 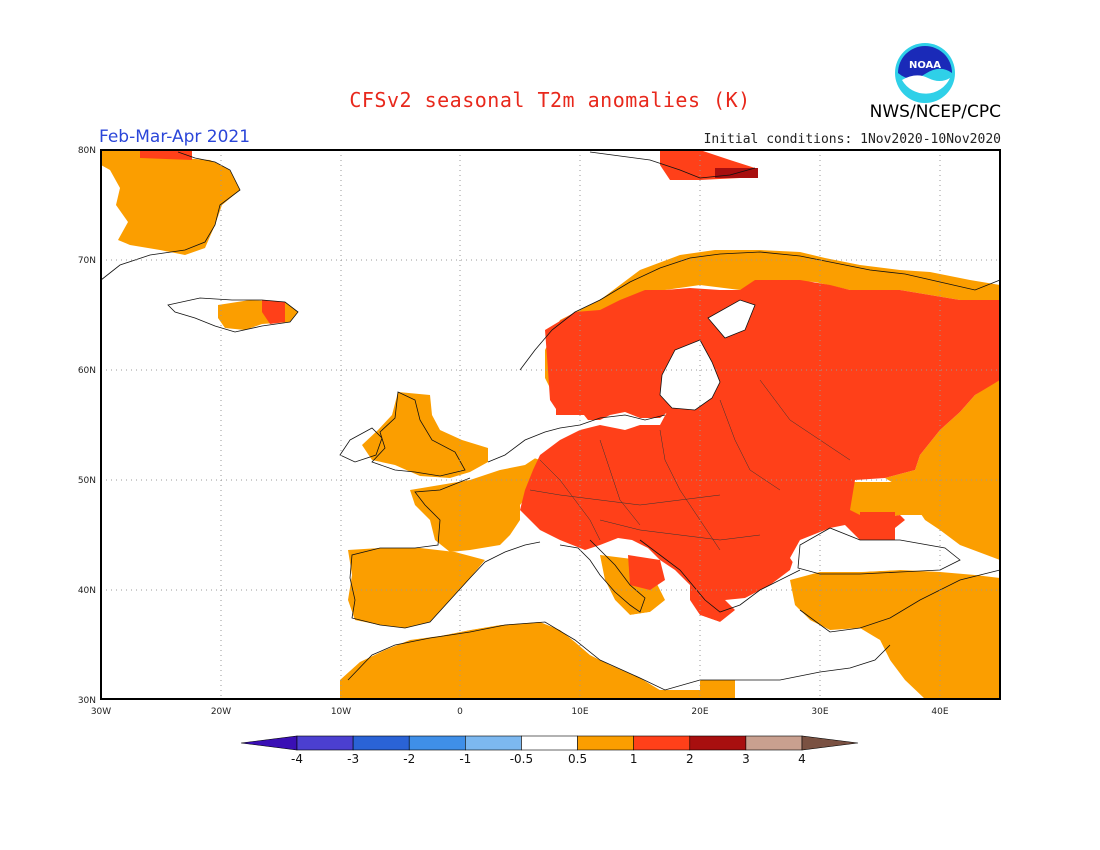 What do you see at coordinates (425, 435) in the screenshot?
I see `british-isles-region` at bounding box center [425, 435].